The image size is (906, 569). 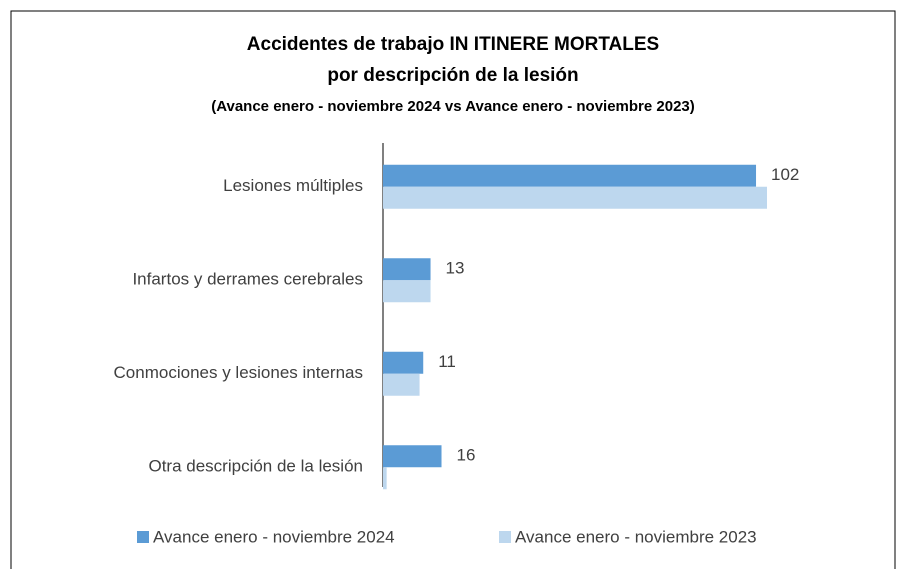 What do you see at coordinates (636, 536) in the screenshot?
I see `legend-label: Avance enero - noviembre 2023` at bounding box center [636, 536].